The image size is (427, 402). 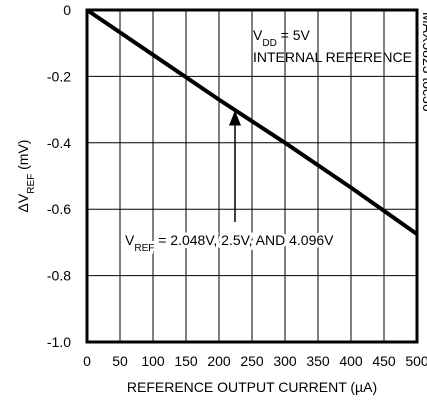 I want to click on x-tick-label: 300, so click(x=285, y=361).